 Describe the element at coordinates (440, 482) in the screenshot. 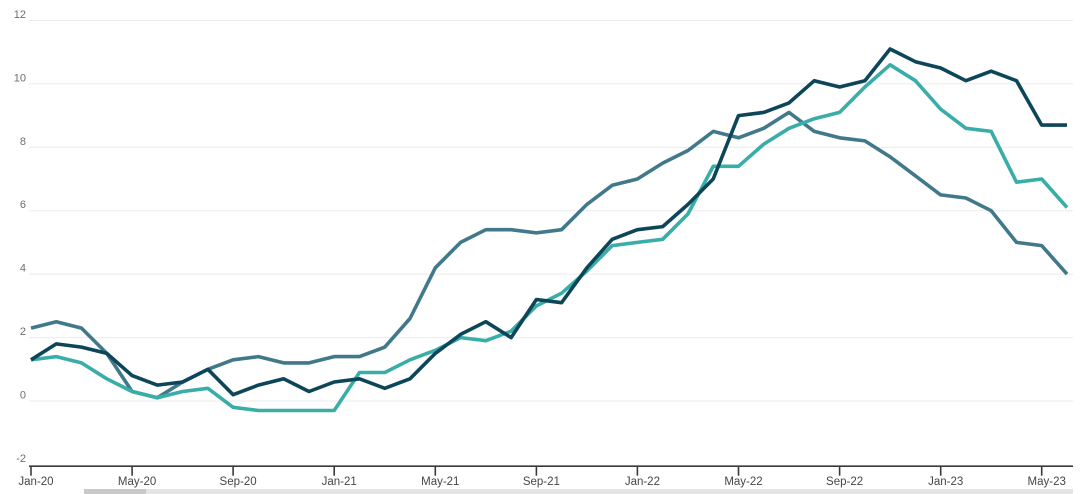

I see `x-axis-label: May-21` at that location.